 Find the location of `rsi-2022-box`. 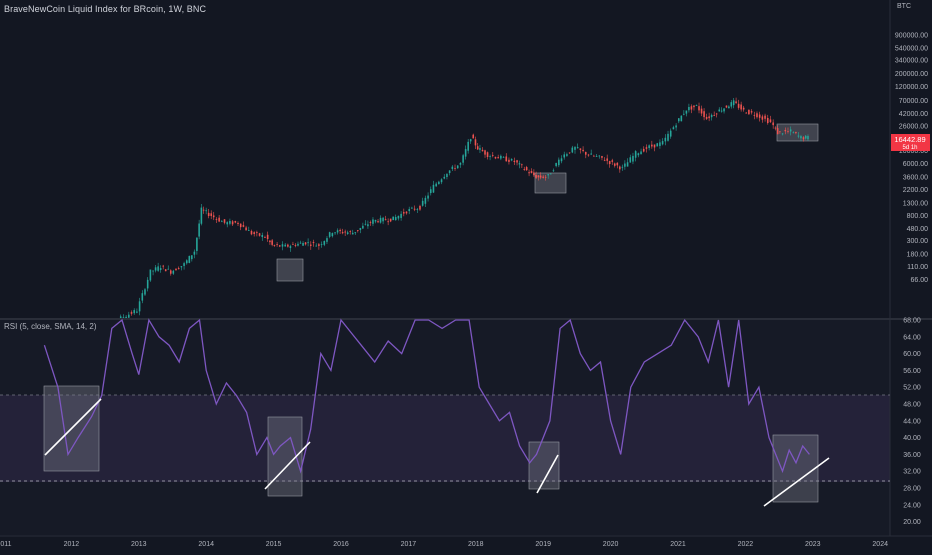

rsi-2022-box is located at coordinates (795, 468).